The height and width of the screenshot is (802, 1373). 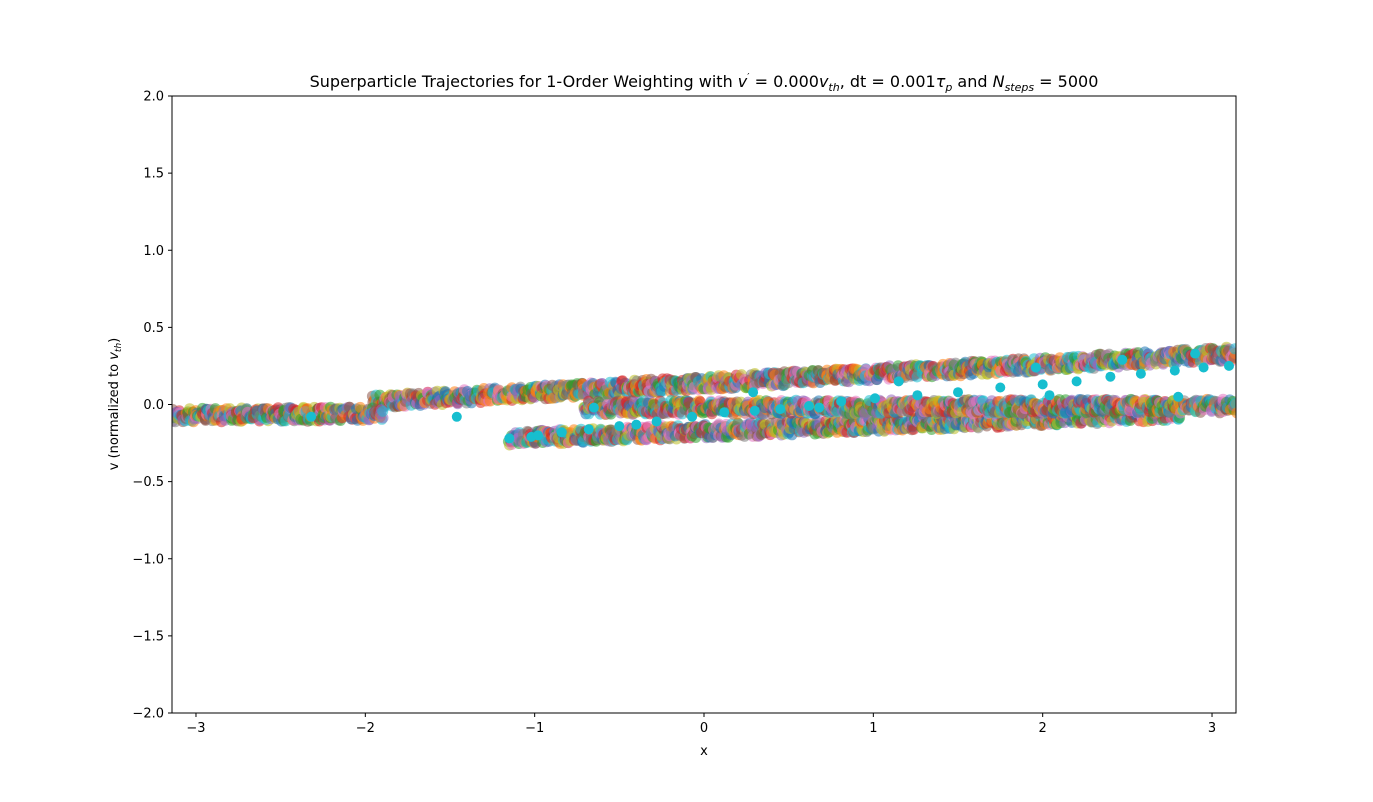 I want to click on title-vth-symbol: v, so click(x=824, y=81).